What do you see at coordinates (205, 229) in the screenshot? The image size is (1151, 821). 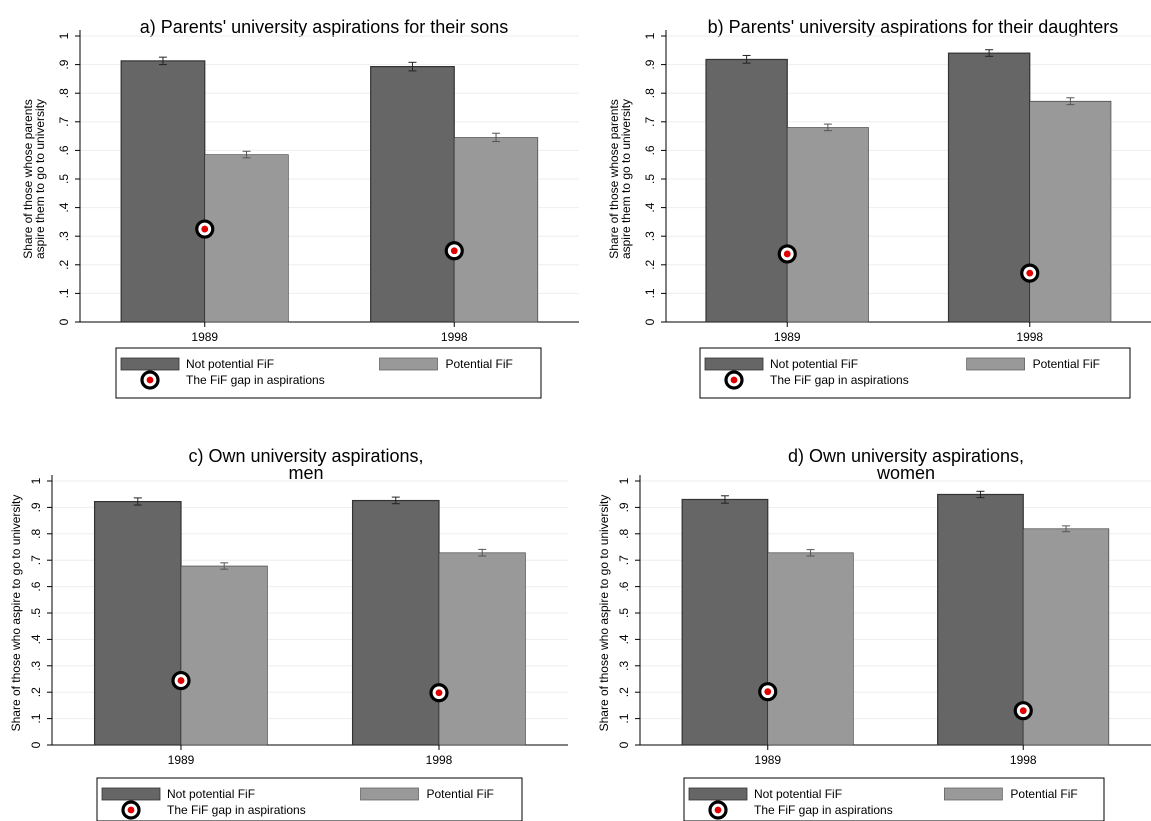 I see `panel-a-gap-marker` at bounding box center [205, 229].